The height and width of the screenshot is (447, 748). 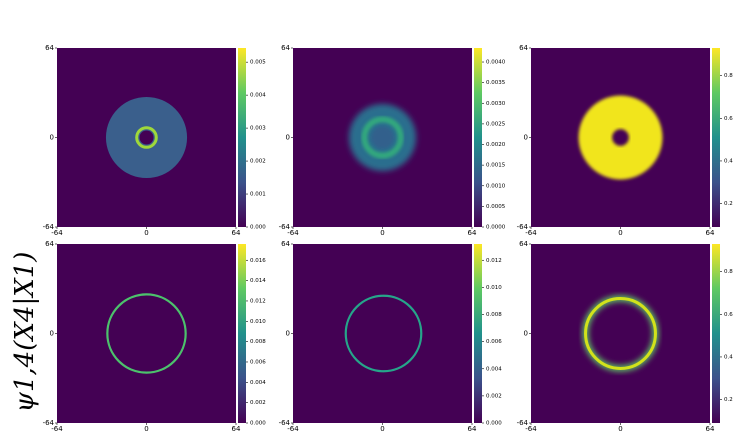 I want to click on colorbar-tick-label: 0.014, so click(x=258, y=281).